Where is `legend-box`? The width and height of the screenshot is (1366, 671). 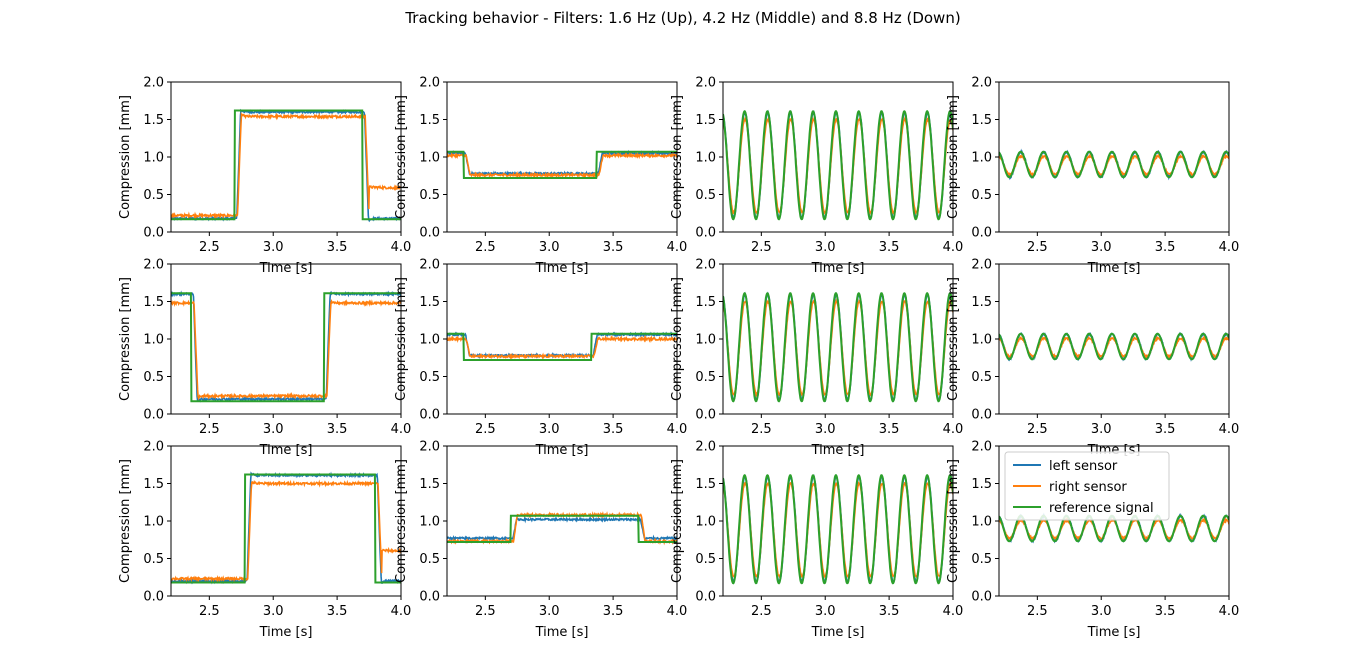 legend-box is located at coordinates (1087, 486).